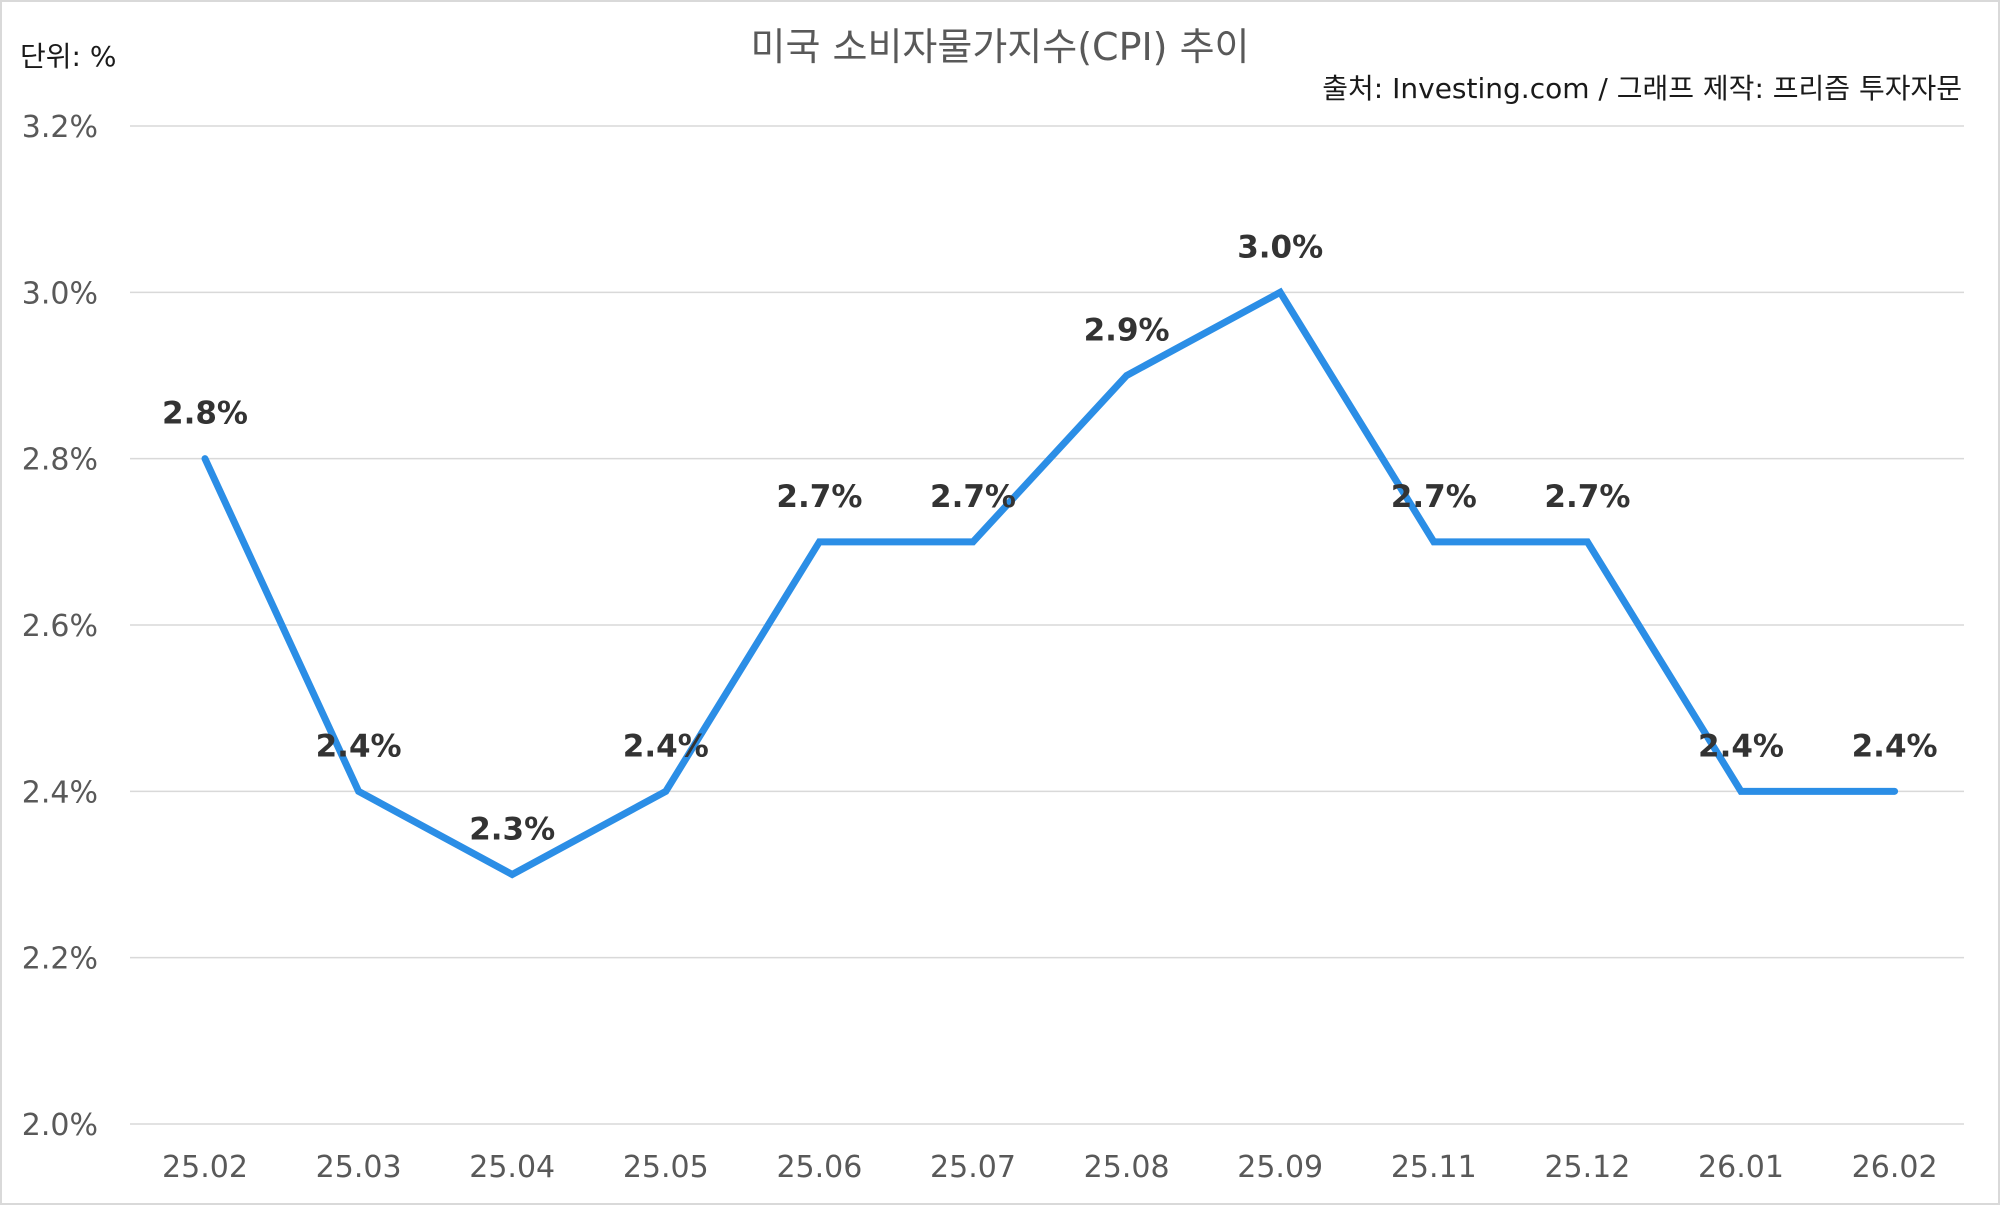  Describe the element at coordinates (1280, 247) in the screenshot. I see `data-label: 3.0%` at that location.